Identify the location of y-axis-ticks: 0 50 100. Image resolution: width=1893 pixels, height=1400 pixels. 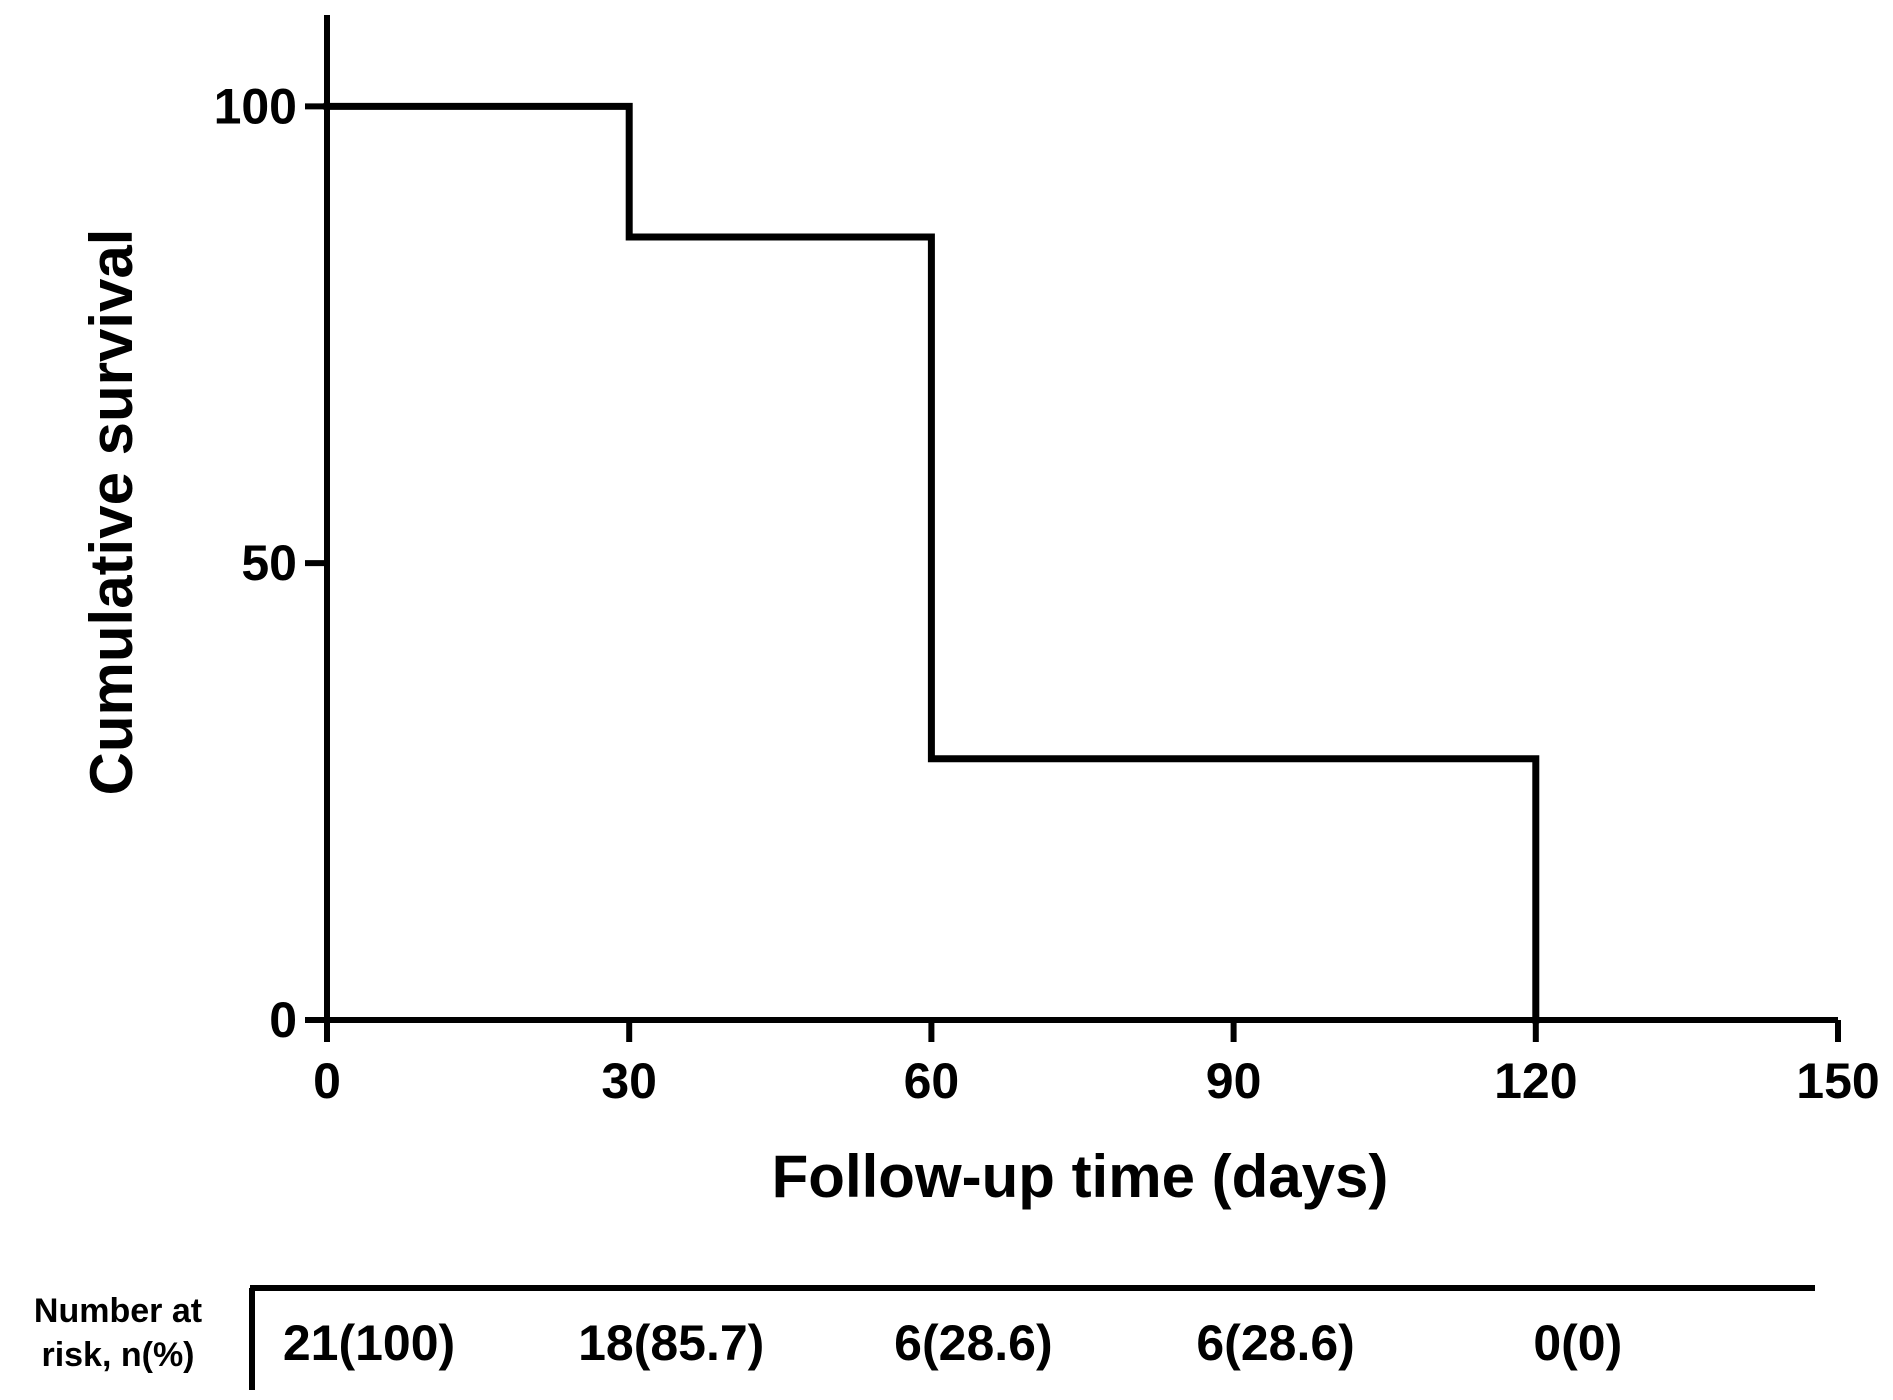
(270, 563).